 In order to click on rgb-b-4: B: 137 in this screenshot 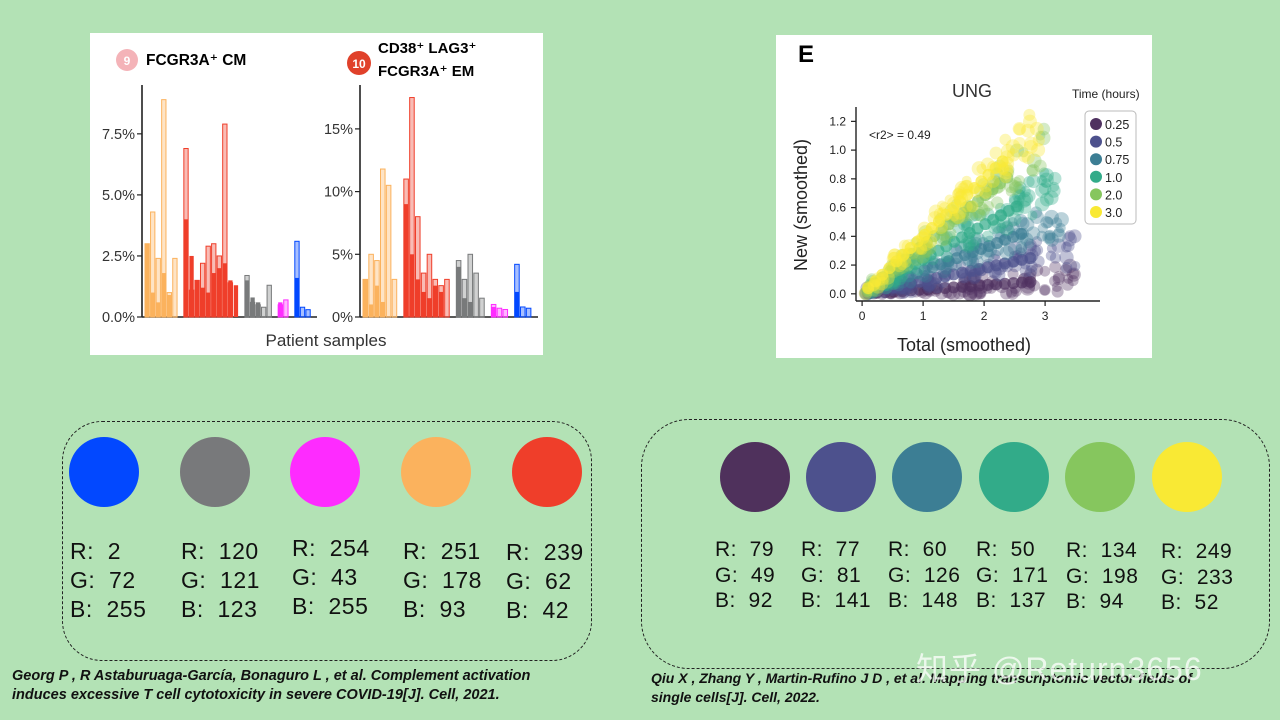, I will do `click(1011, 600)`.